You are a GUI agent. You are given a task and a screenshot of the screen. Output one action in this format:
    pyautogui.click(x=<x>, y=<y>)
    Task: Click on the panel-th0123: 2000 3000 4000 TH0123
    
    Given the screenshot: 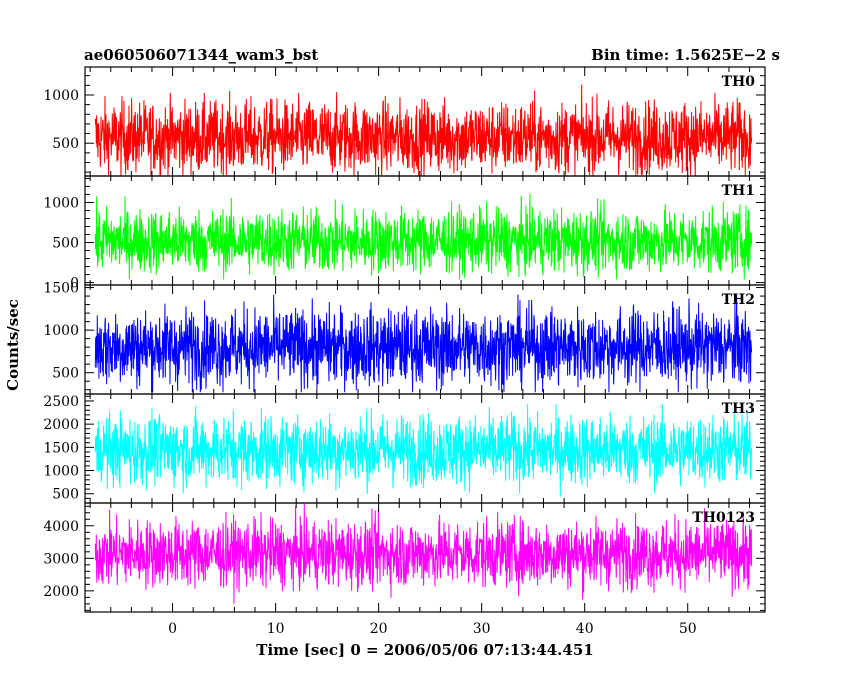 What is the action you would take?
    pyautogui.click(x=404, y=557)
    